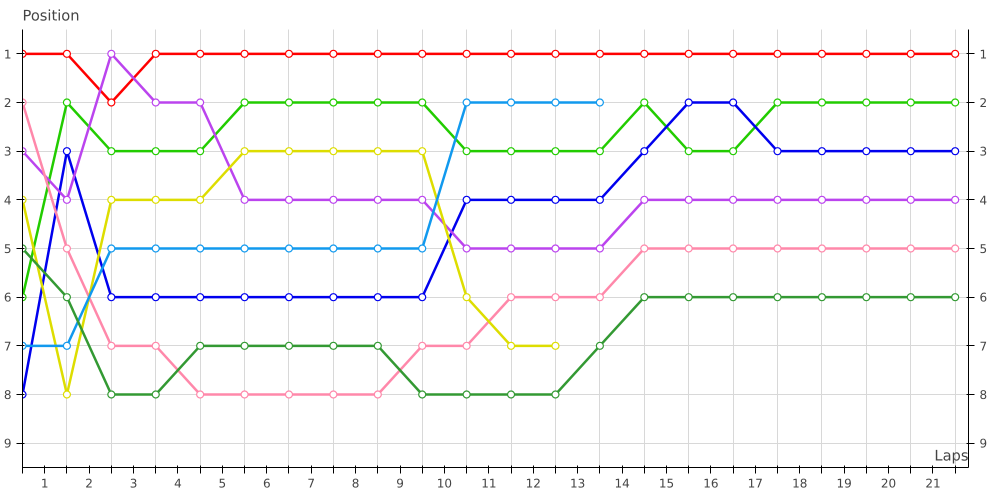 This screenshot has width=1000, height=500. I want to click on x-axis-title: Laps, so click(951, 456).